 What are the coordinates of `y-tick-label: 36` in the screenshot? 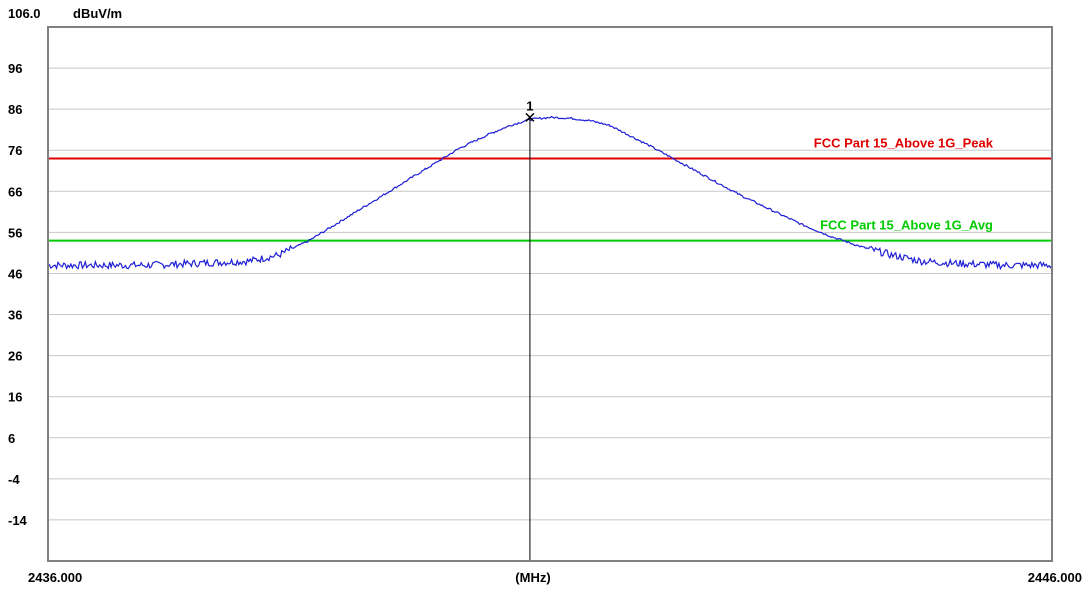 It's located at (15, 315).